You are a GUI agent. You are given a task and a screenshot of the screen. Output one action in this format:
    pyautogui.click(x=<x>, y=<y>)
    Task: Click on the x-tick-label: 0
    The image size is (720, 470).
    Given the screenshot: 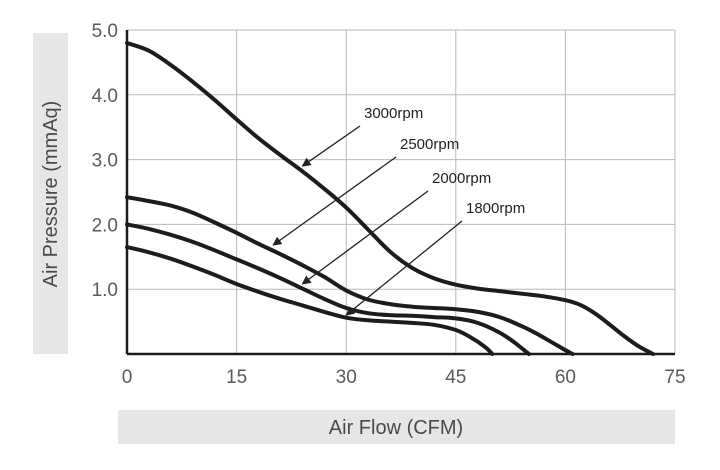 What is the action you would take?
    pyautogui.click(x=127, y=377)
    